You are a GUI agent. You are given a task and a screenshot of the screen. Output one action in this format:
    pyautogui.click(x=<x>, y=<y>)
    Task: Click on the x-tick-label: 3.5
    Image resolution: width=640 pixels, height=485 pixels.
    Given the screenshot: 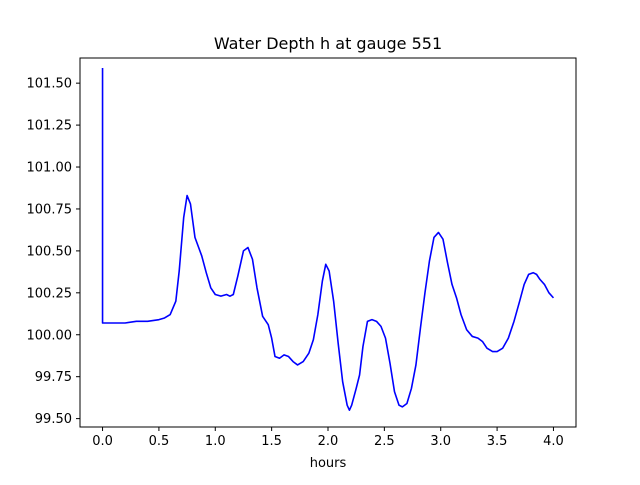 What is the action you would take?
    pyautogui.click(x=497, y=441)
    